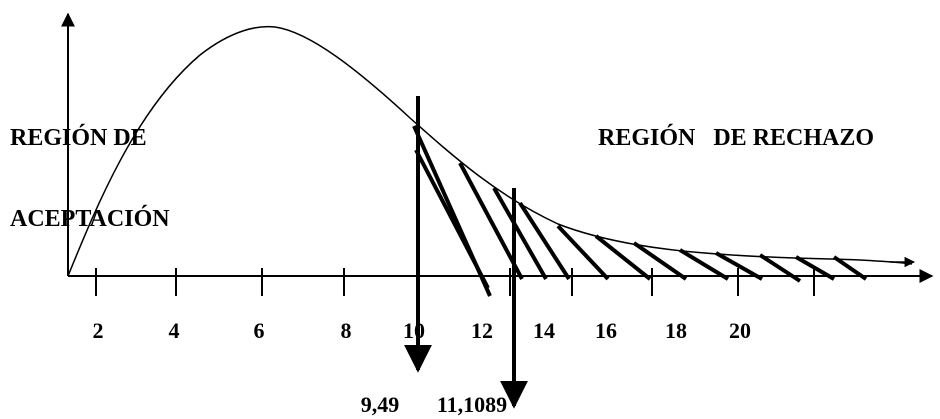  What do you see at coordinates (736, 137) in the screenshot?
I see `rejection-region-label: REGIÓN DE RECHAZO` at bounding box center [736, 137].